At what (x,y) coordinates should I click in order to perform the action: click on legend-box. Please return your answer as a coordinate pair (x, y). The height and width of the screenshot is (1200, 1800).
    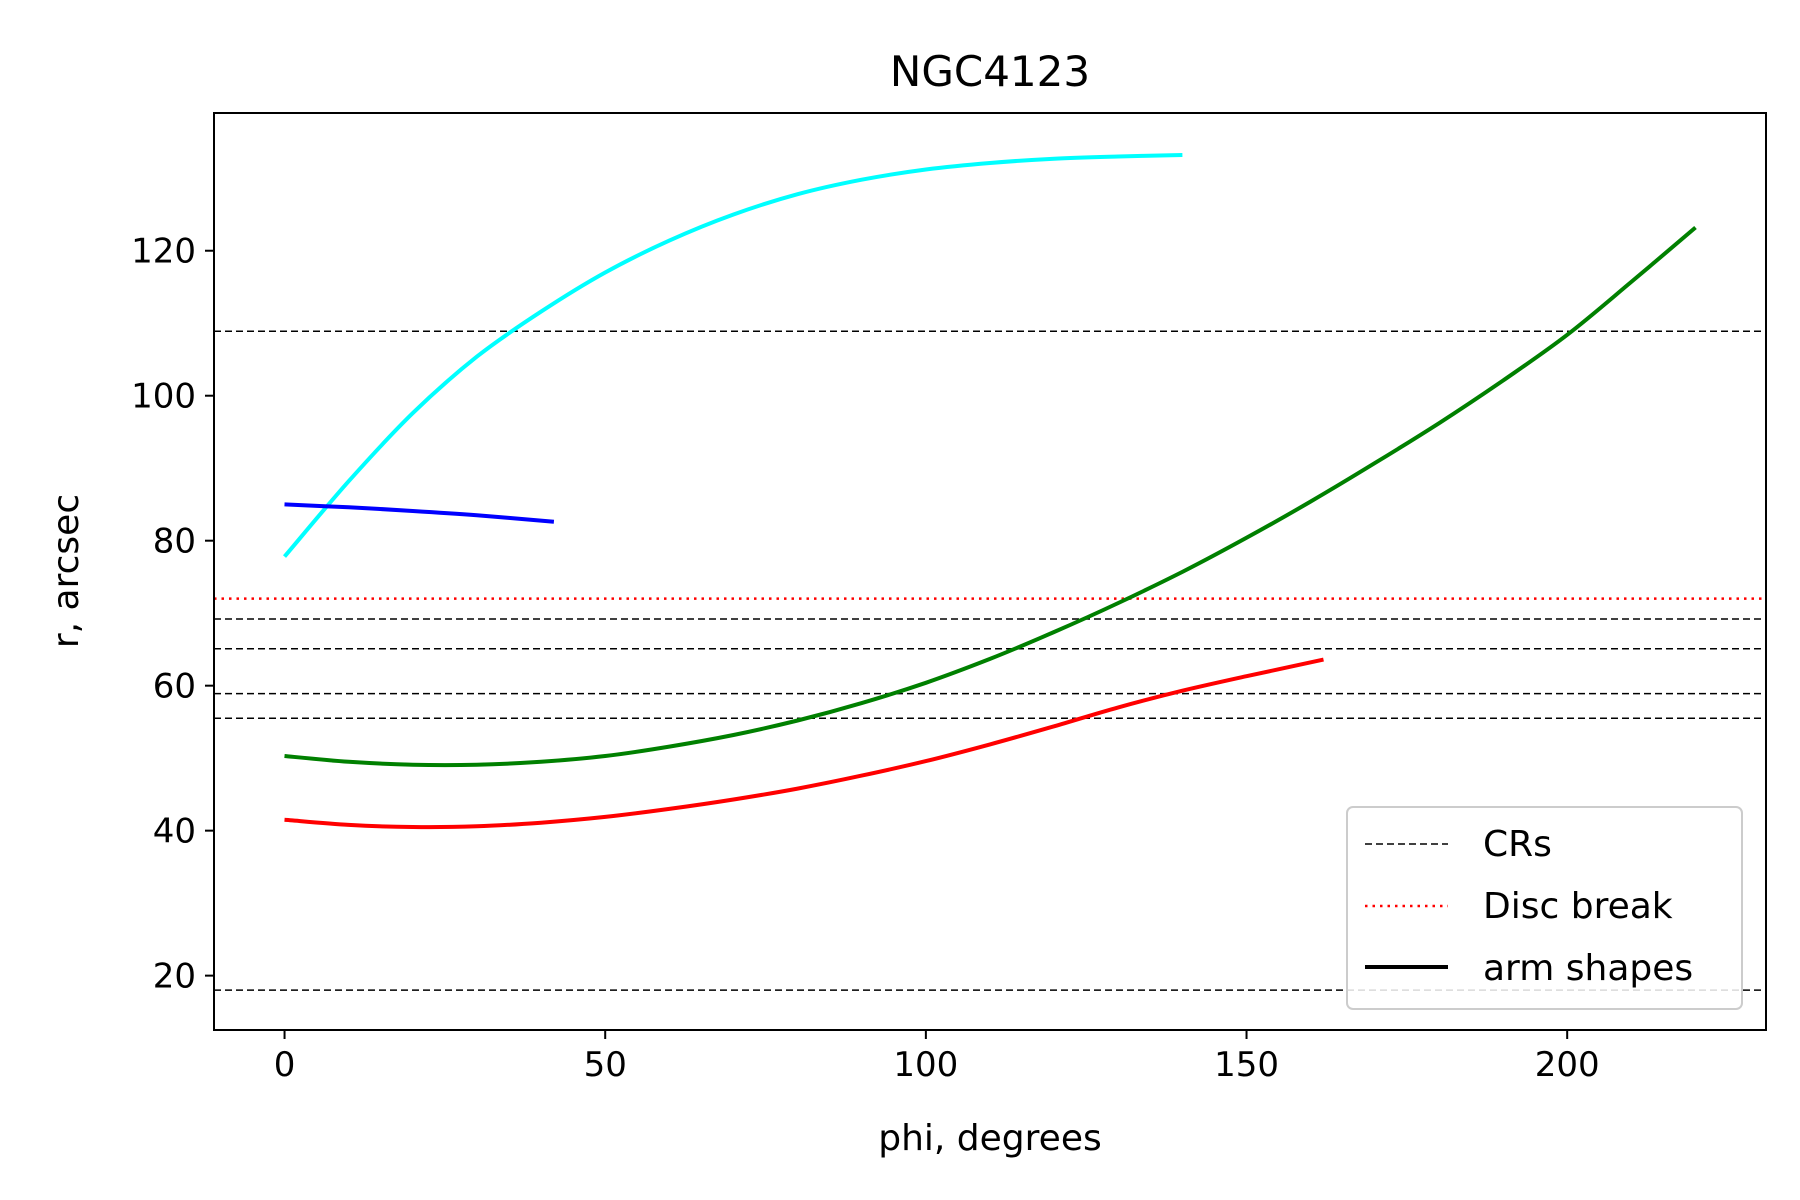
    Looking at the image, I should click on (1544, 908).